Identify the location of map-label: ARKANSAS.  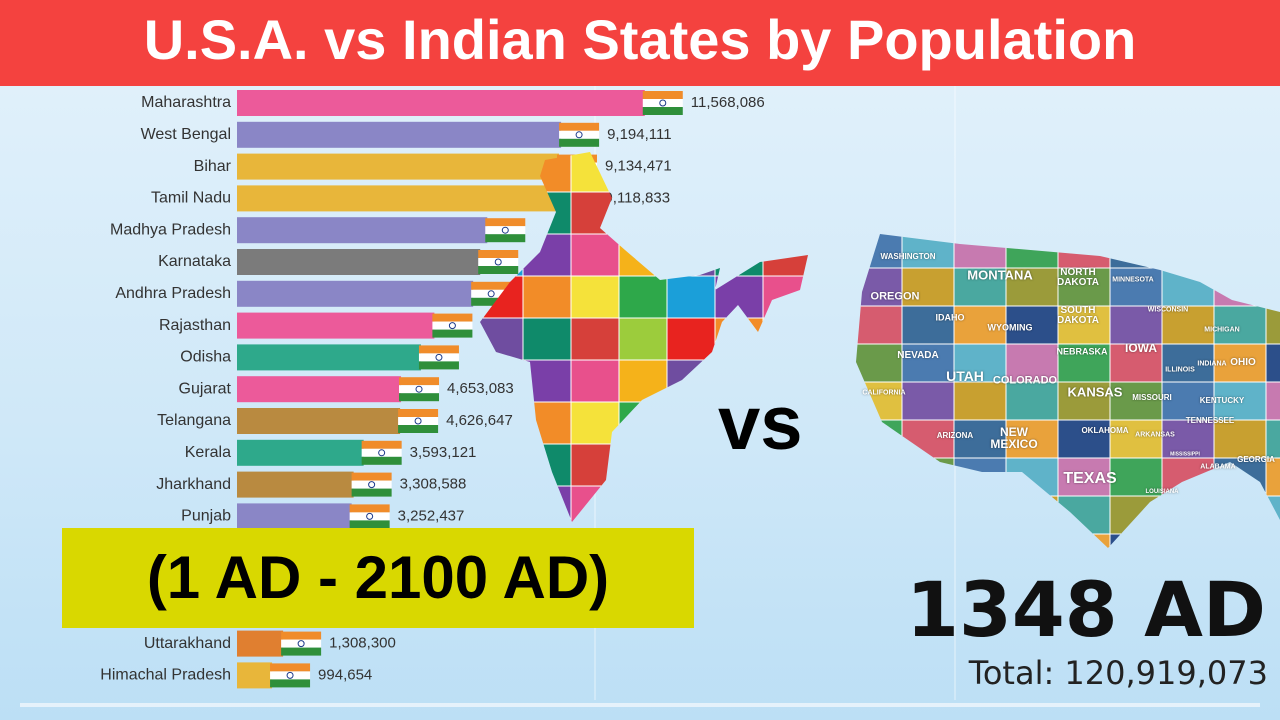
(1155, 435).